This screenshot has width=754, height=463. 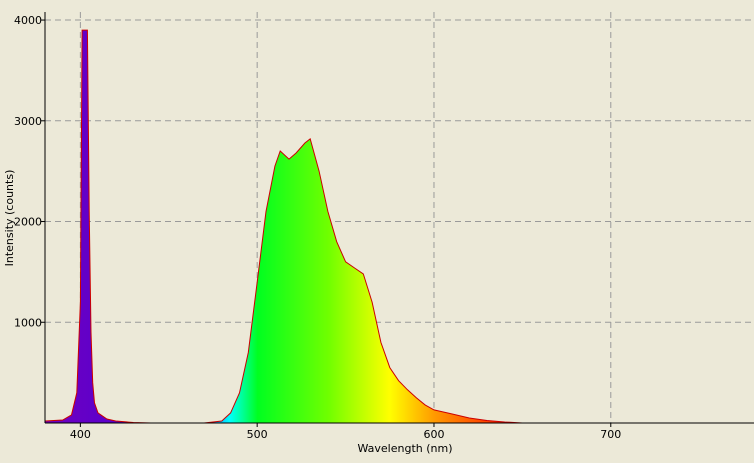 What do you see at coordinates (404, 448) in the screenshot?
I see `x-axis-label: Wavelength (nm)` at bounding box center [404, 448].